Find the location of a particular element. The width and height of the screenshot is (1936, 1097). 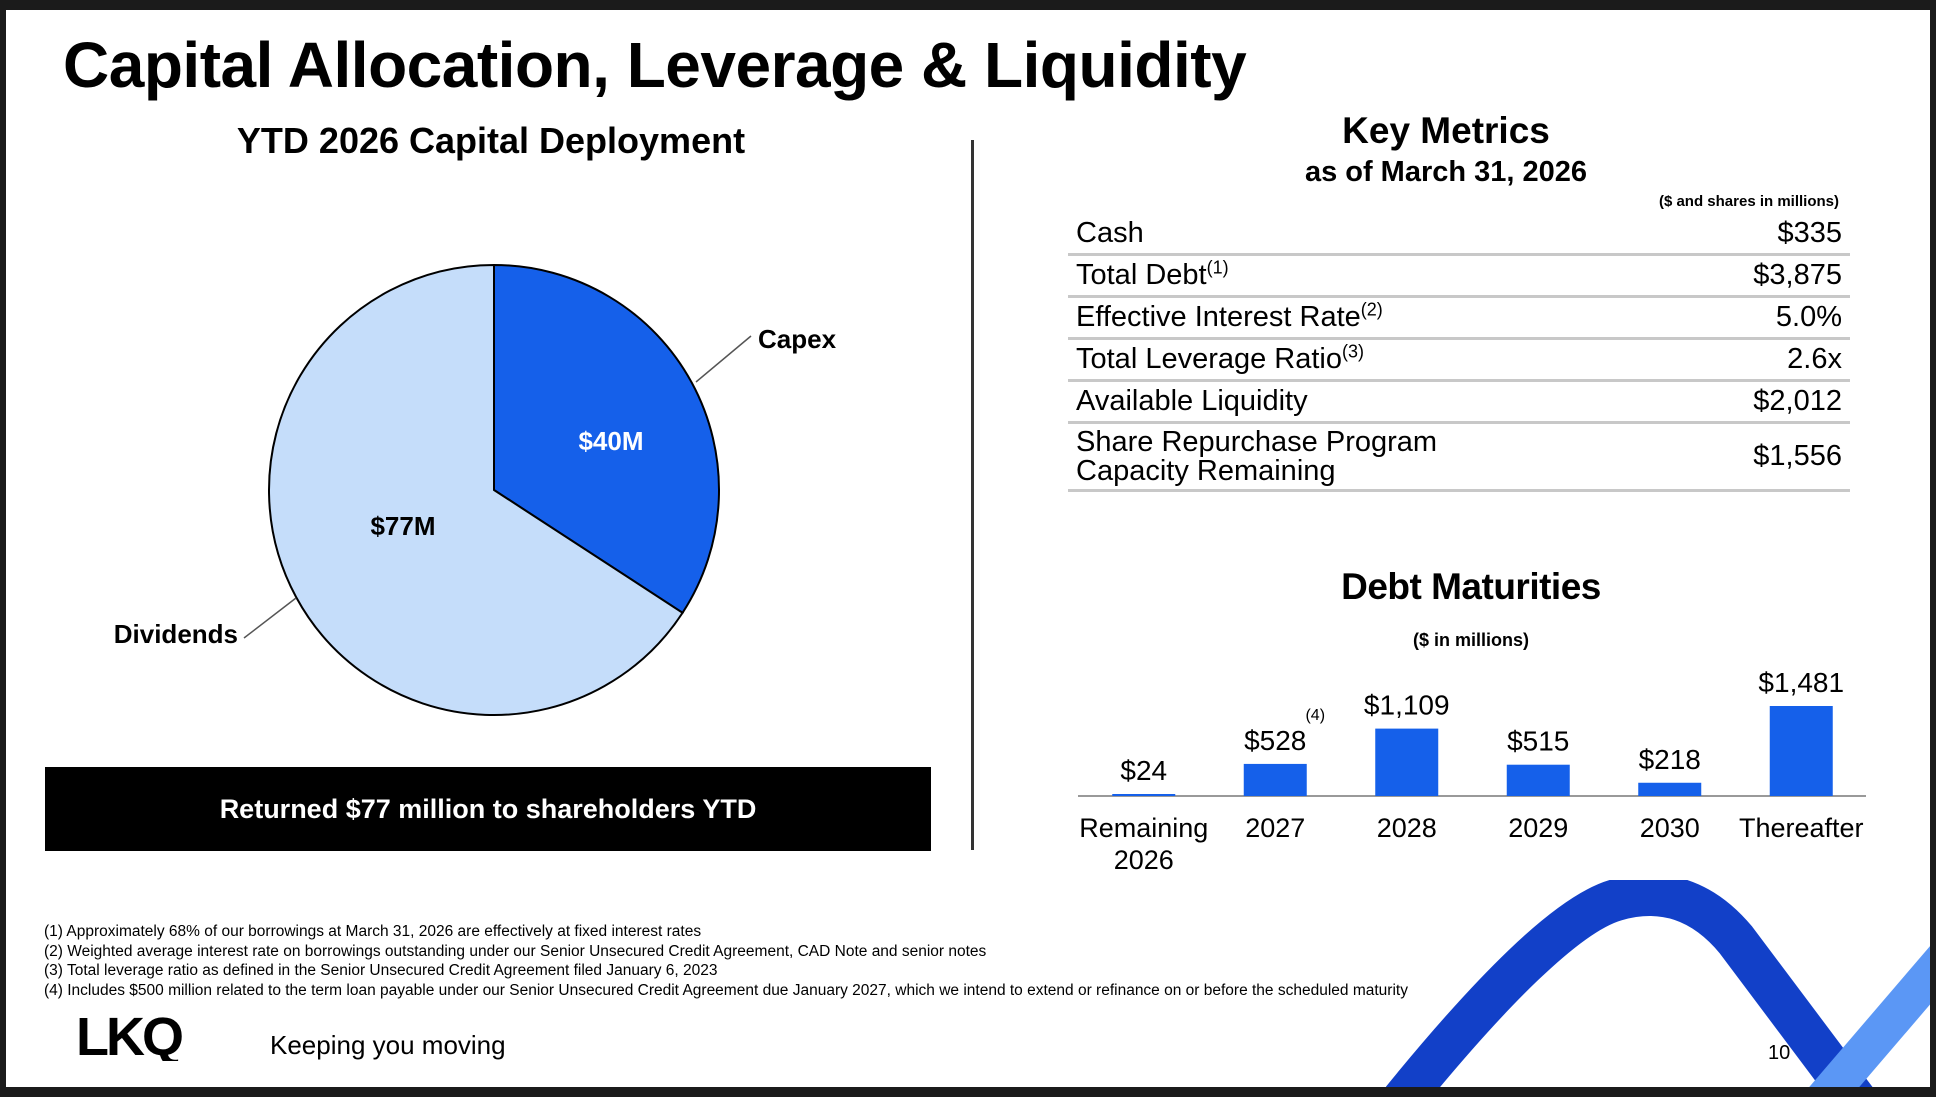

logo-text: LKQ is located at coordinates (129, 1037).